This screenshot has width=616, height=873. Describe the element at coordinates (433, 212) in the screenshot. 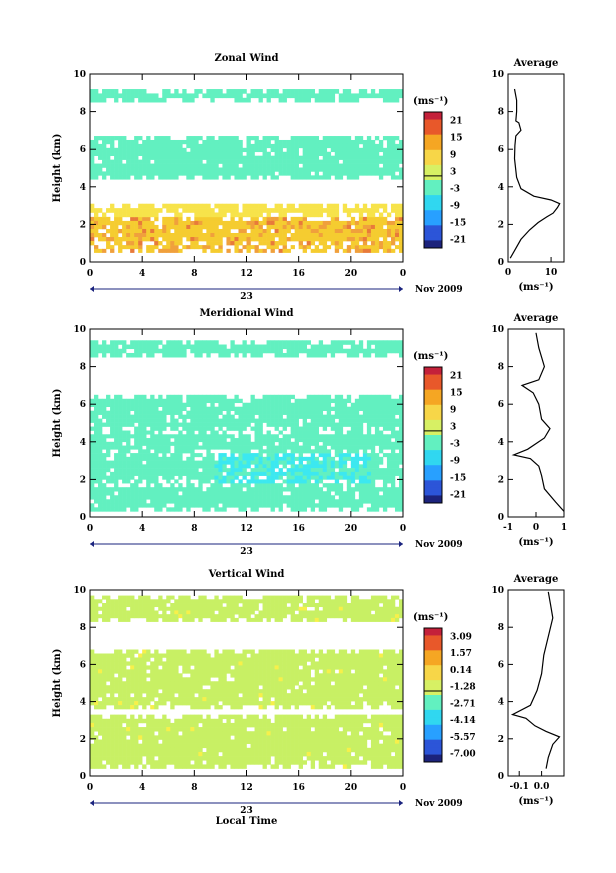

I see `colorbar-swatch` at that location.